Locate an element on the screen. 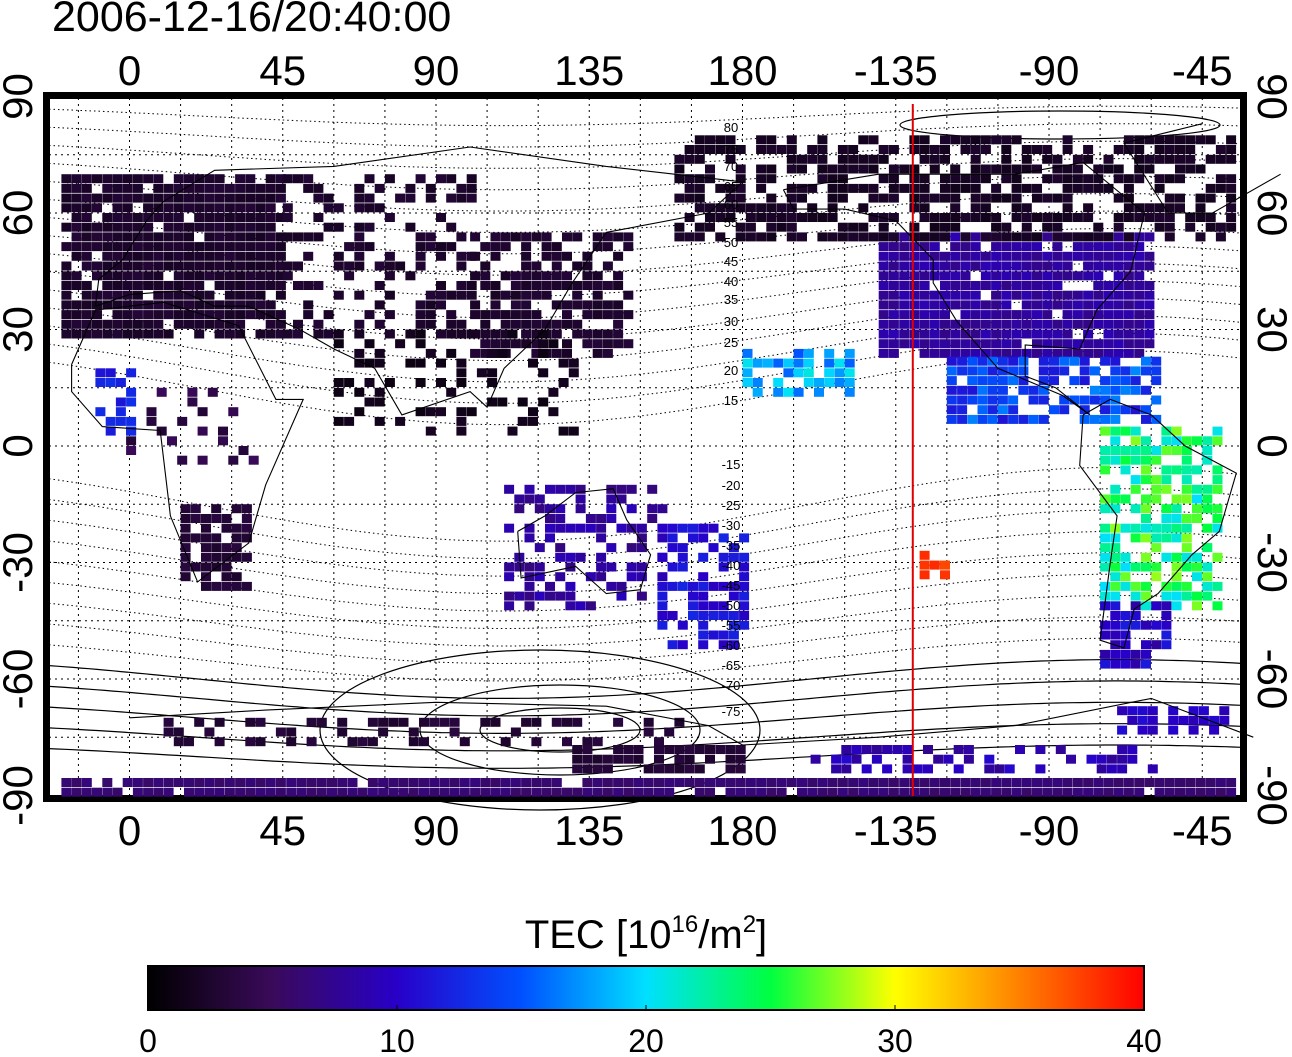 The image size is (1292, 1057). coastline is located at coordinates (188, 442).